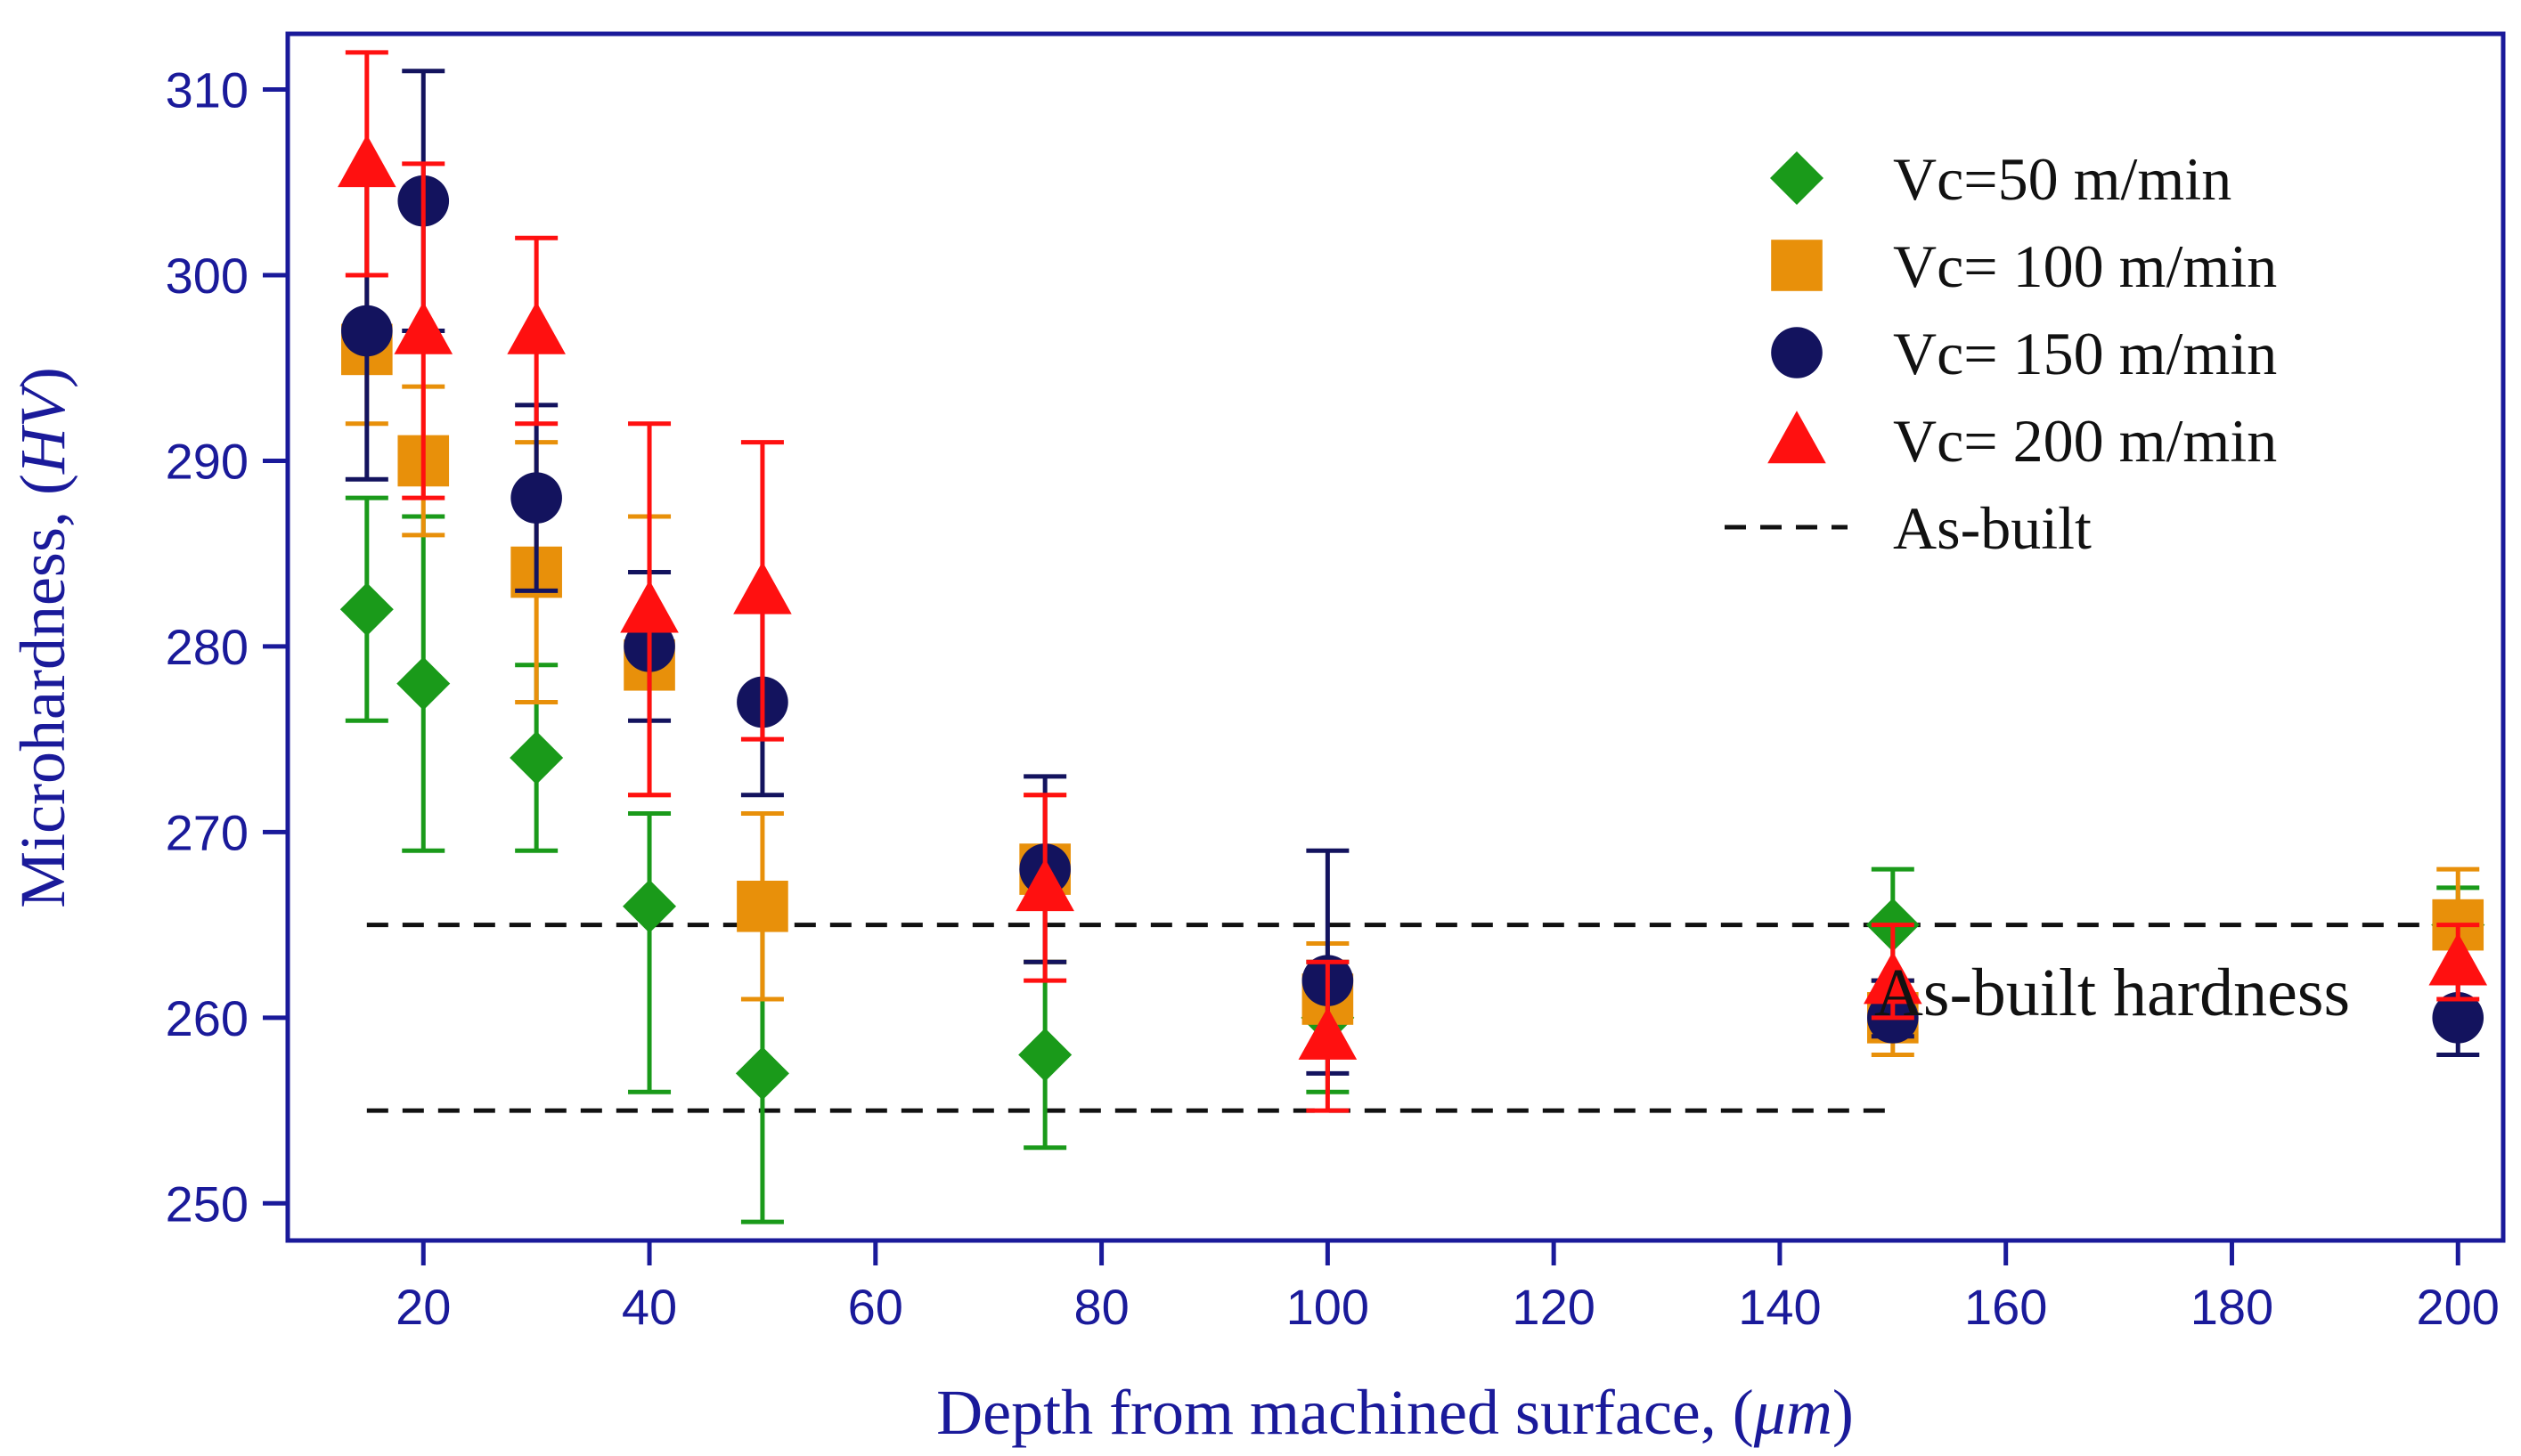 The height and width of the screenshot is (1456, 2521). Describe the element at coordinates (1779, 1307) in the screenshot. I see `x-tick-label: 140` at that location.